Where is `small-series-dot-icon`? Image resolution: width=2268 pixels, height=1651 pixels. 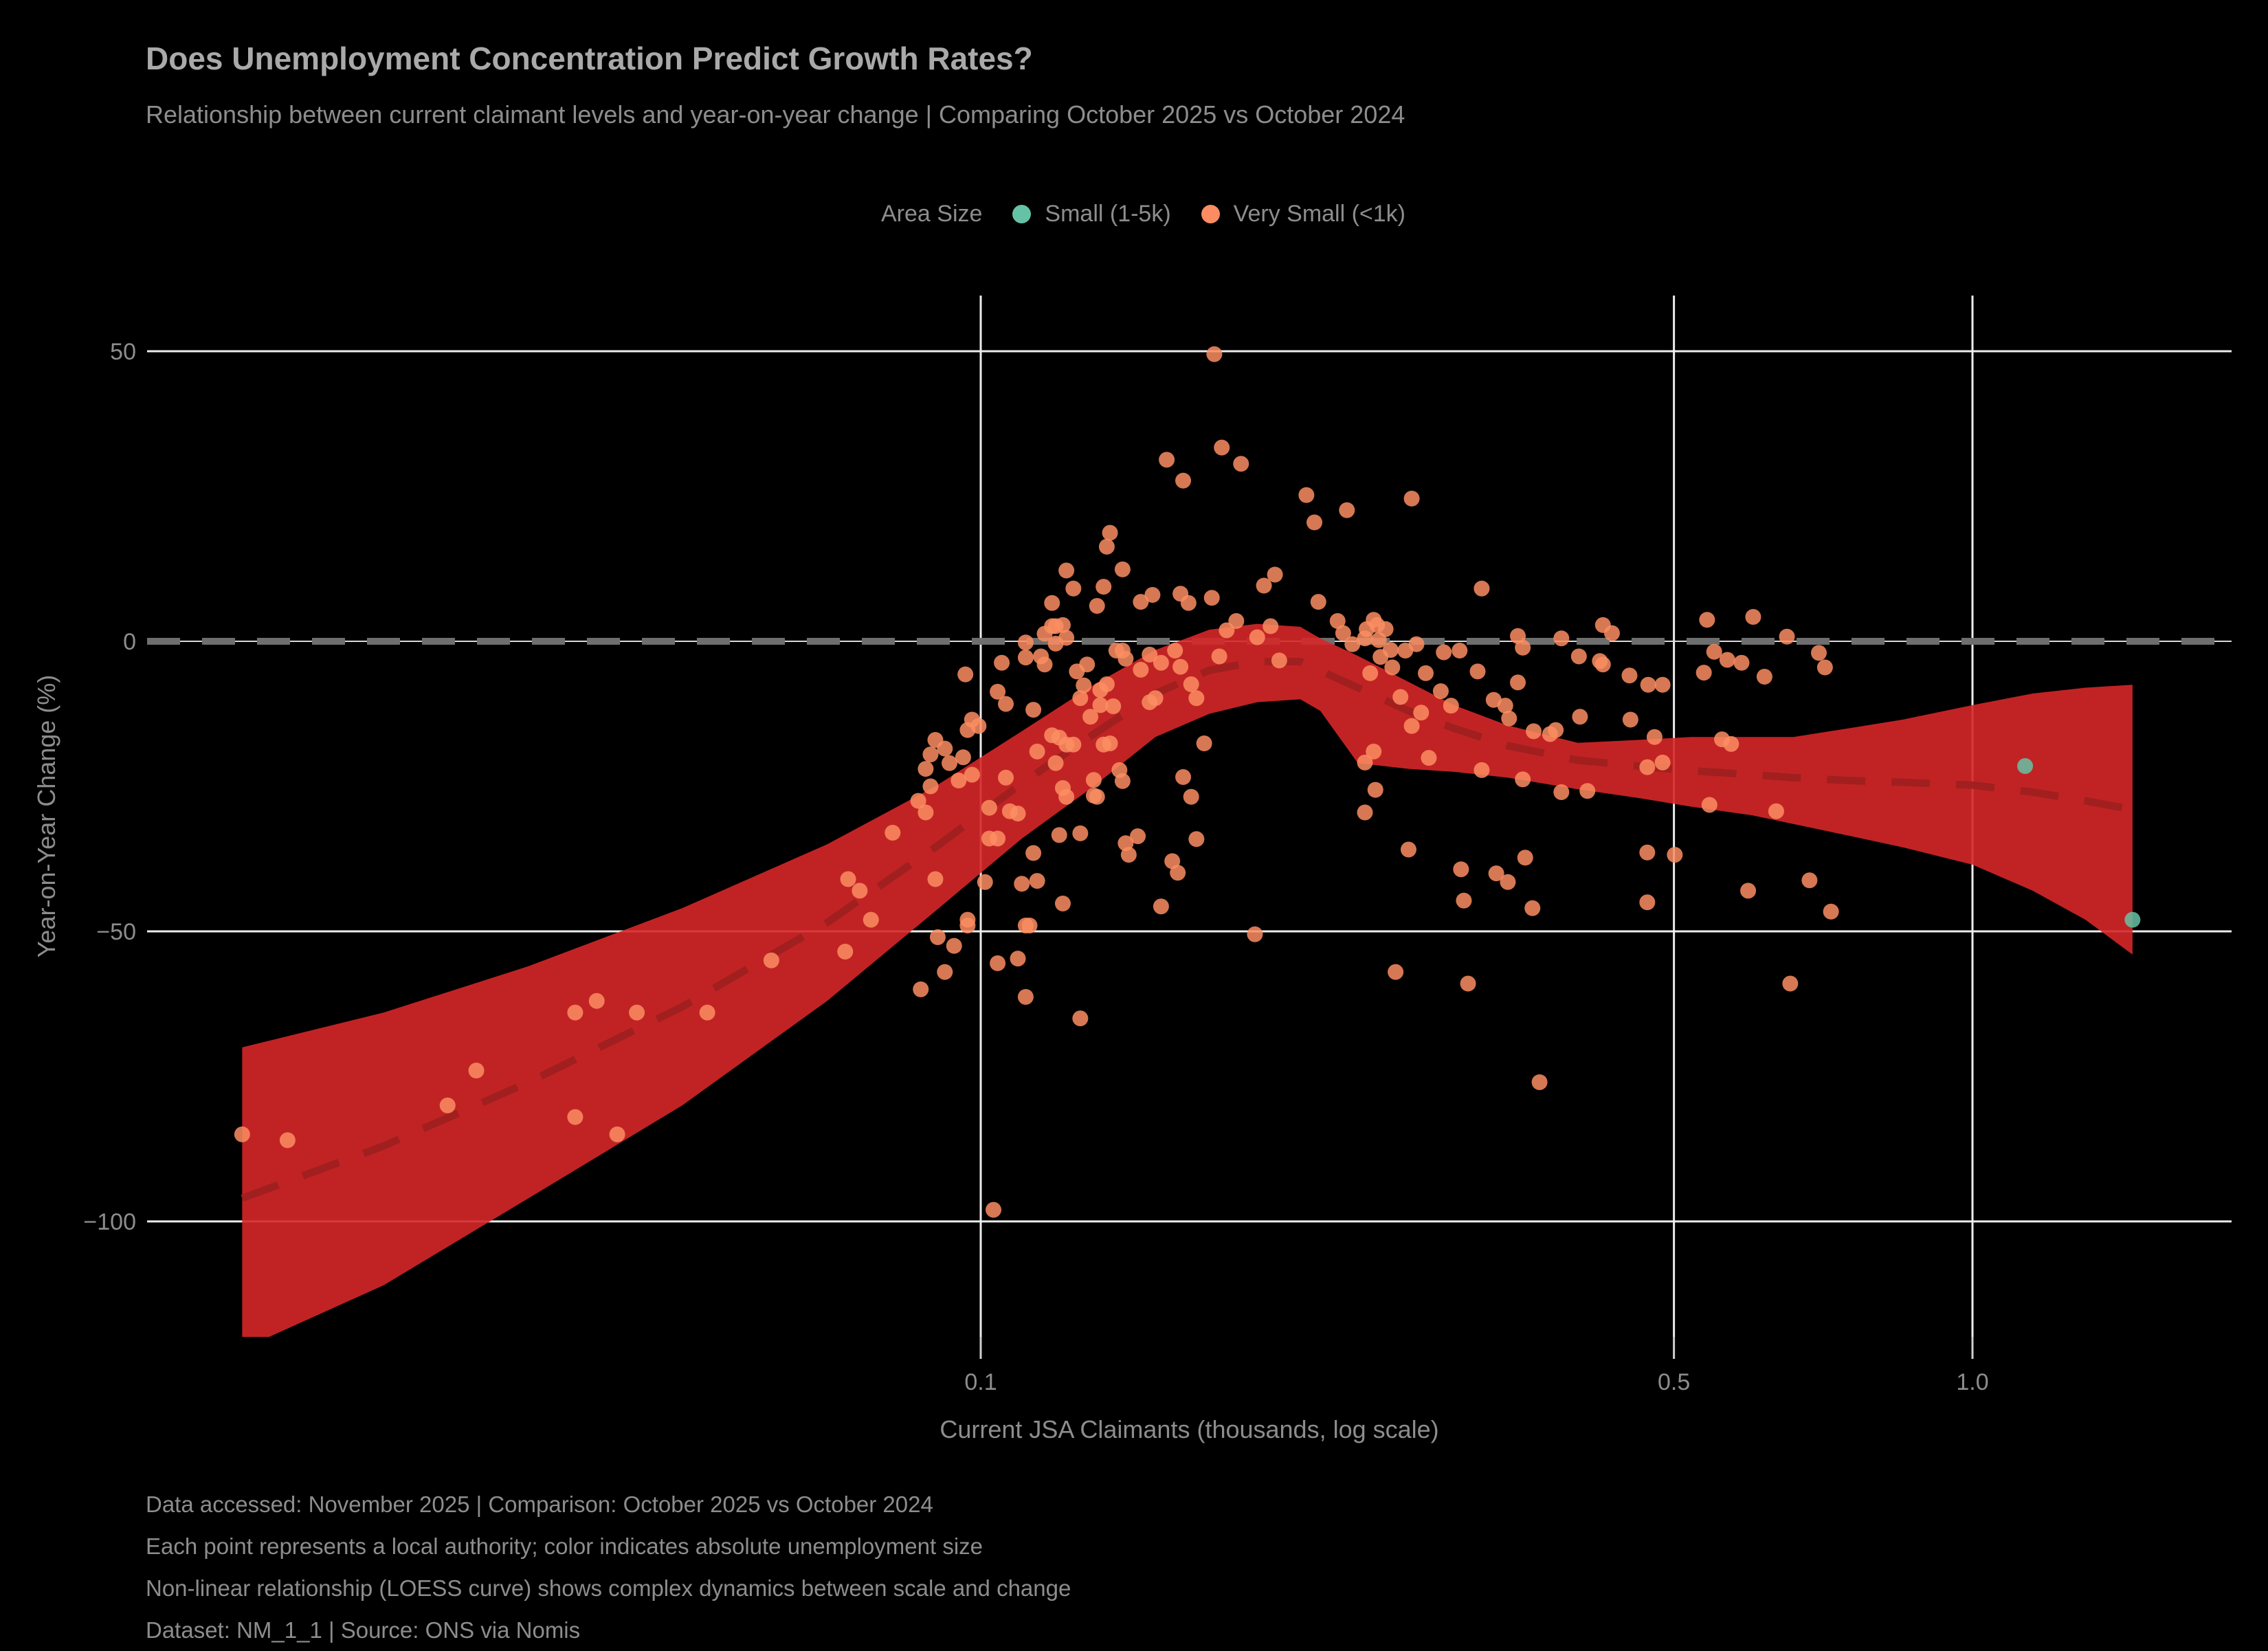 small-series-dot-icon is located at coordinates (1022, 214).